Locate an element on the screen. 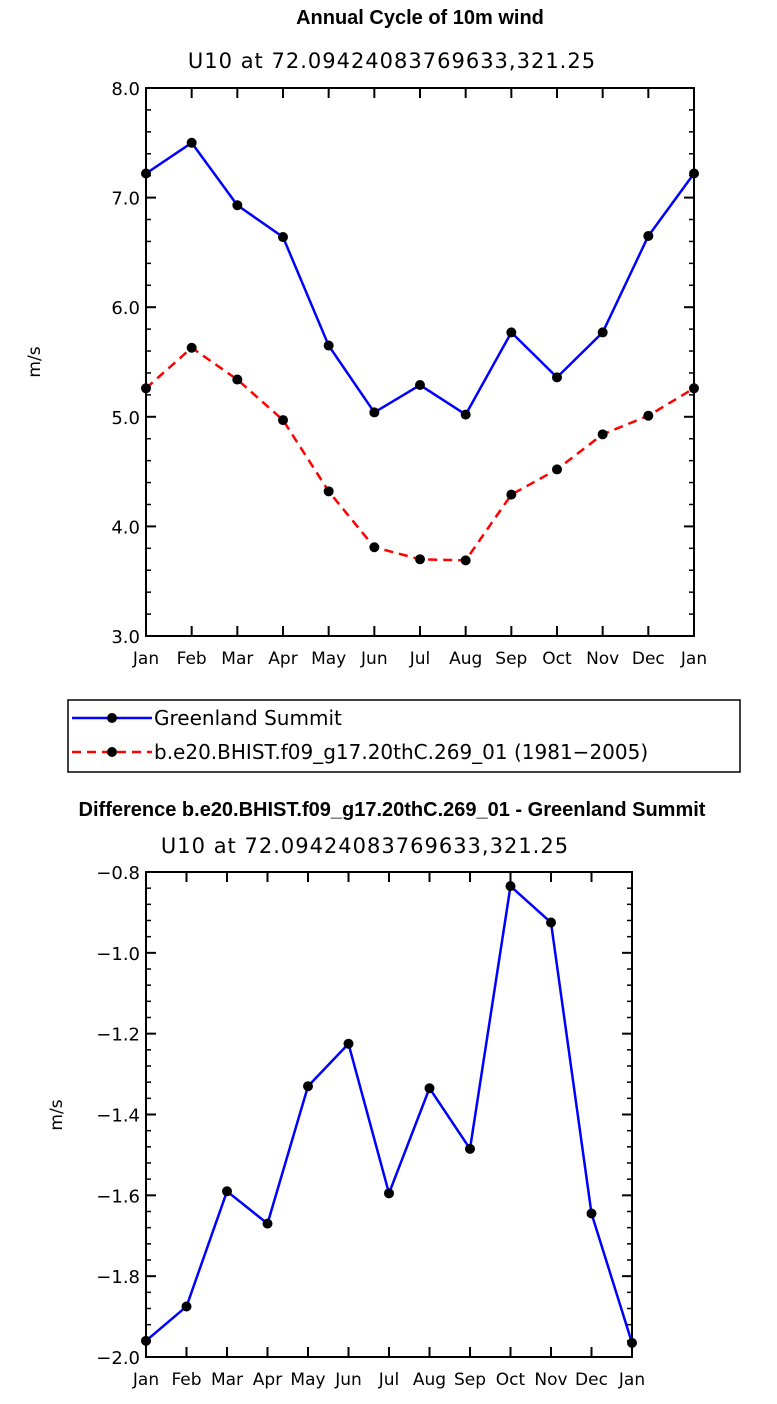  chart1-xtick-label: Jun is located at coordinates (374, 659).